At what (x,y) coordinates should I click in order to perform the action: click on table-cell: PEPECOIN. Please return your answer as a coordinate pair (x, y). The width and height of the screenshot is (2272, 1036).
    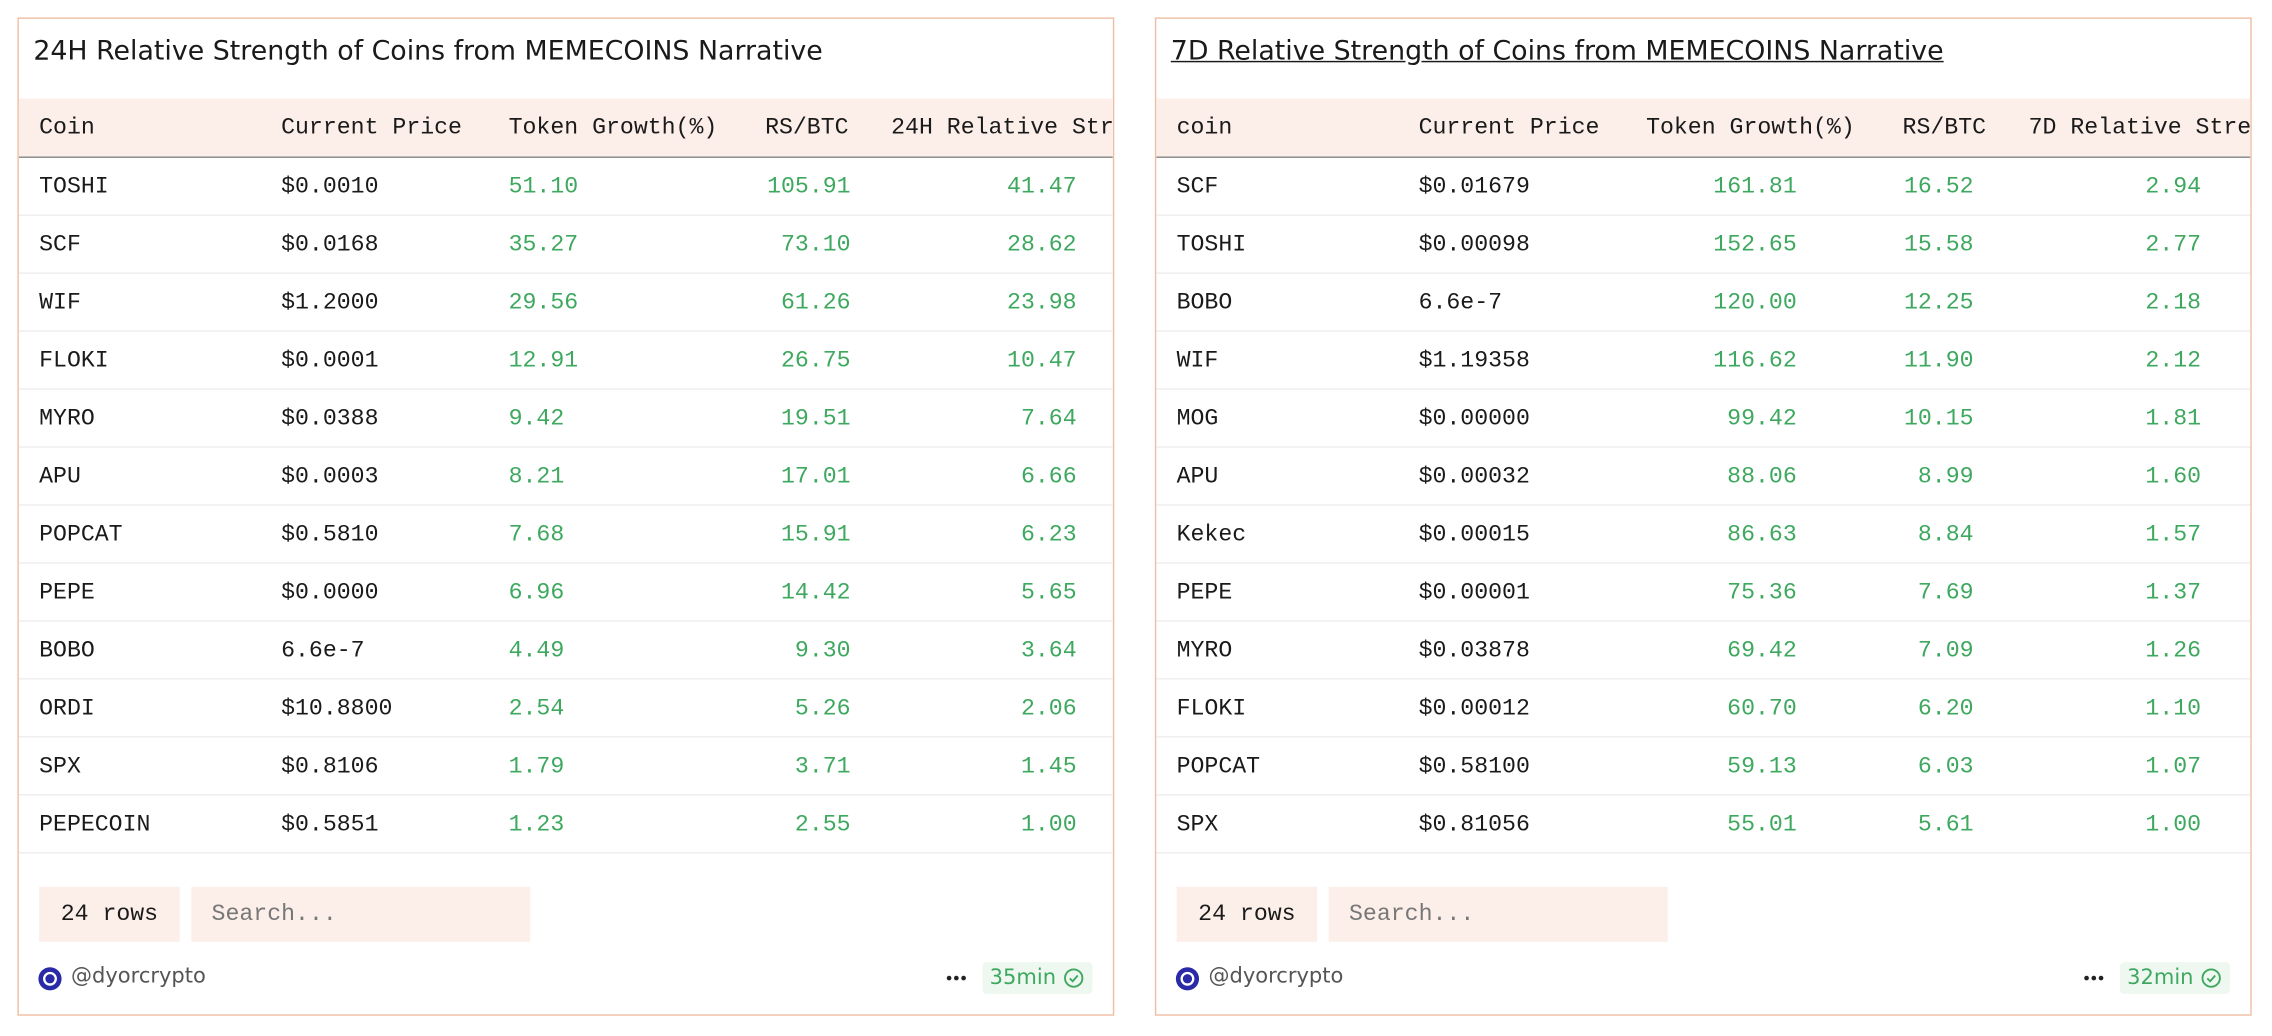
    Looking at the image, I should click on (95, 824).